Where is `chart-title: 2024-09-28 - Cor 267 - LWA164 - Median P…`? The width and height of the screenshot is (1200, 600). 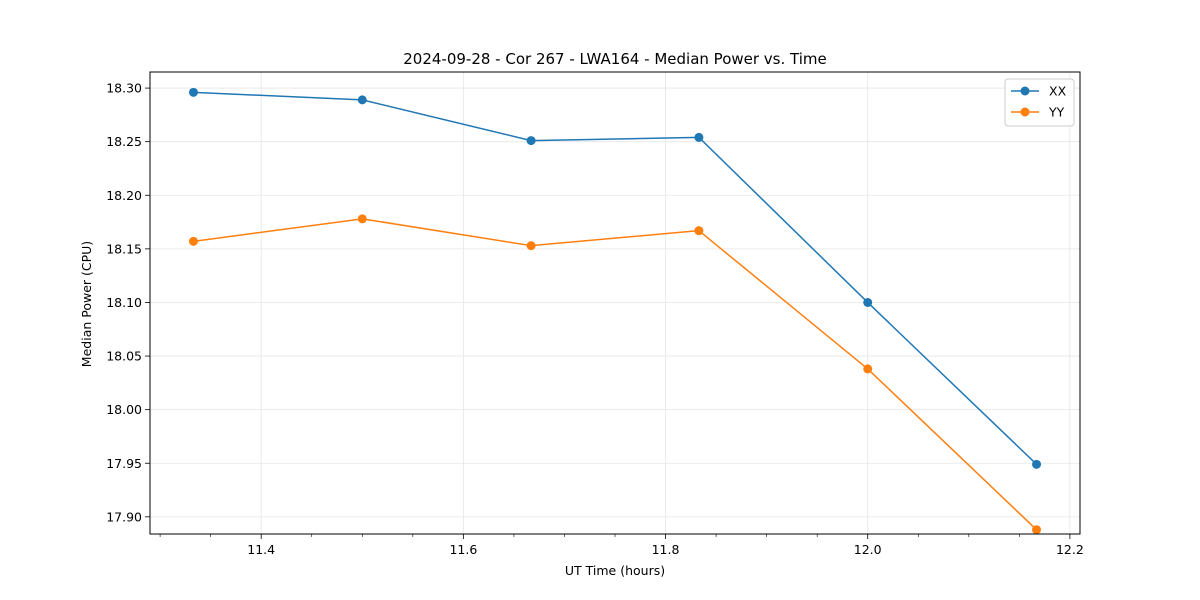 chart-title: 2024-09-28 - Cor 267 - LWA164 - Median P… is located at coordinates (615, 59).